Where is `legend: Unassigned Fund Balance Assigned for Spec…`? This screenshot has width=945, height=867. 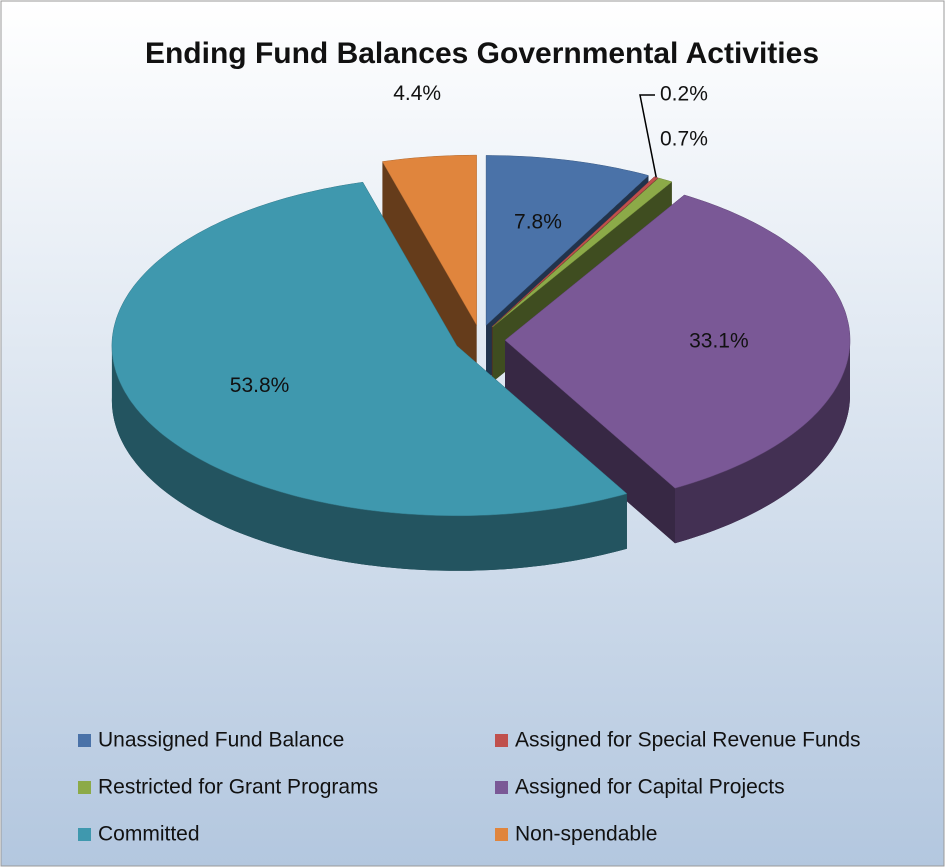 legend: Unassigned Fund Balance Assigned for Spec… is located at coordinates (469, 787).